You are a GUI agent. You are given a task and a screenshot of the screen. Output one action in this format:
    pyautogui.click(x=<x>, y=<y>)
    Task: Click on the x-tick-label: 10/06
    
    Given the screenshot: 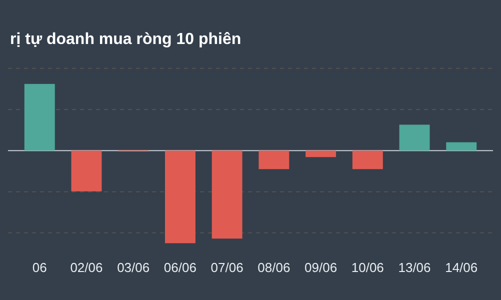 What is the action you would take?
    pyautogui.click(x=367, y=267)
    